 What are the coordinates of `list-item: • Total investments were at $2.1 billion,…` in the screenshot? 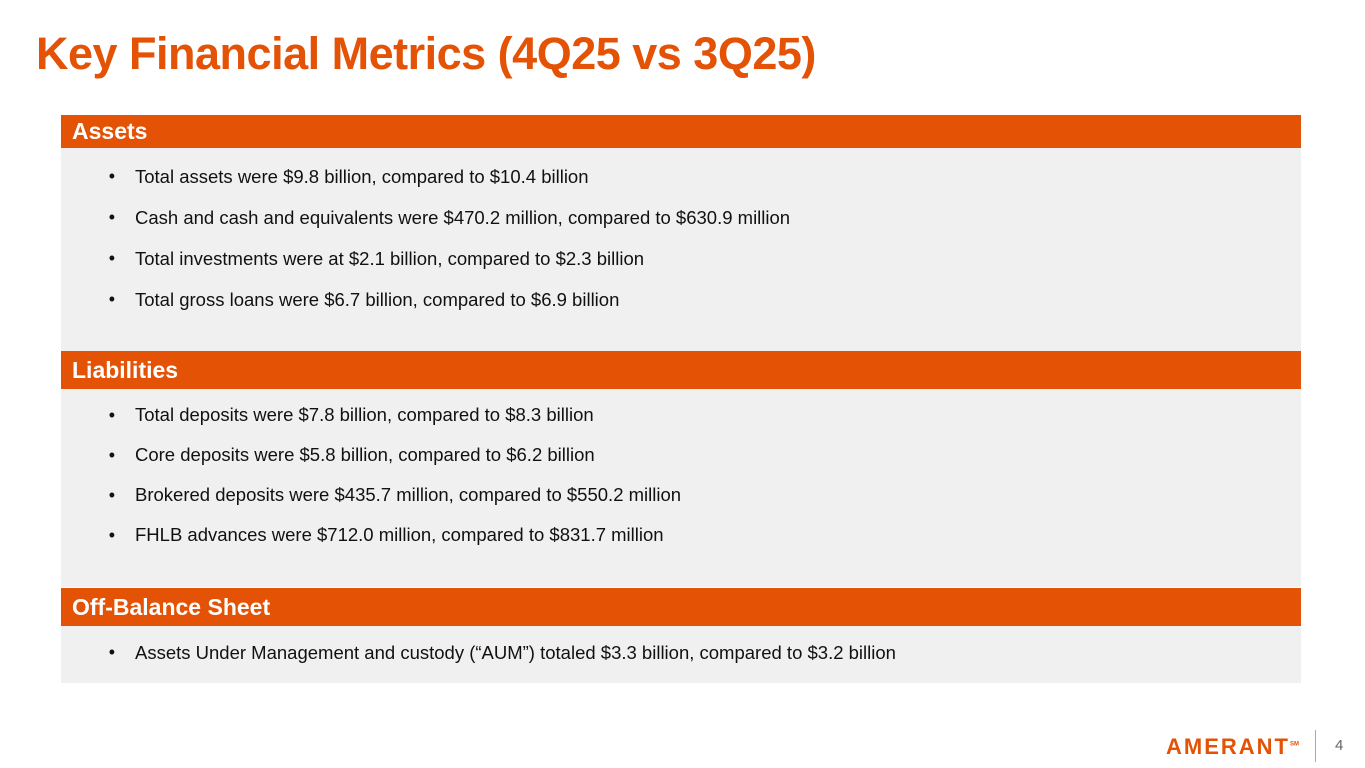 It's located at (681, 258).